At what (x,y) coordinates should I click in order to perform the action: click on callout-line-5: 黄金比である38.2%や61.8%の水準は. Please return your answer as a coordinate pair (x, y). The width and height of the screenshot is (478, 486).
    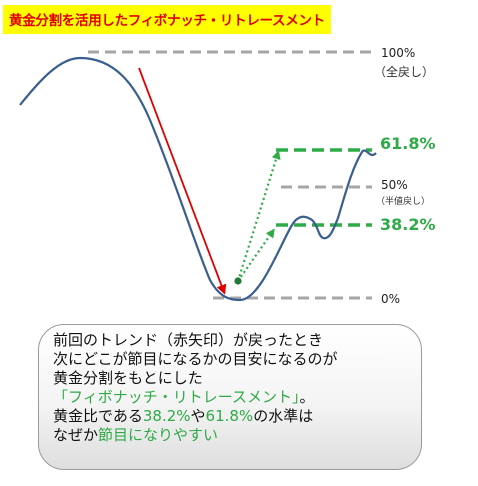
    Looking at the image, I should click on (237, 416).